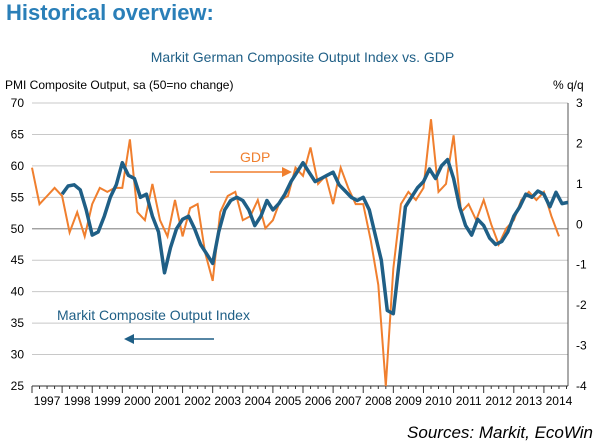 Image resolution: width=605 pixels, height=448 pixels. Describe the element at coordinates (581, 265) in the screenshot. I see `right-tick-label: -1` at that location.